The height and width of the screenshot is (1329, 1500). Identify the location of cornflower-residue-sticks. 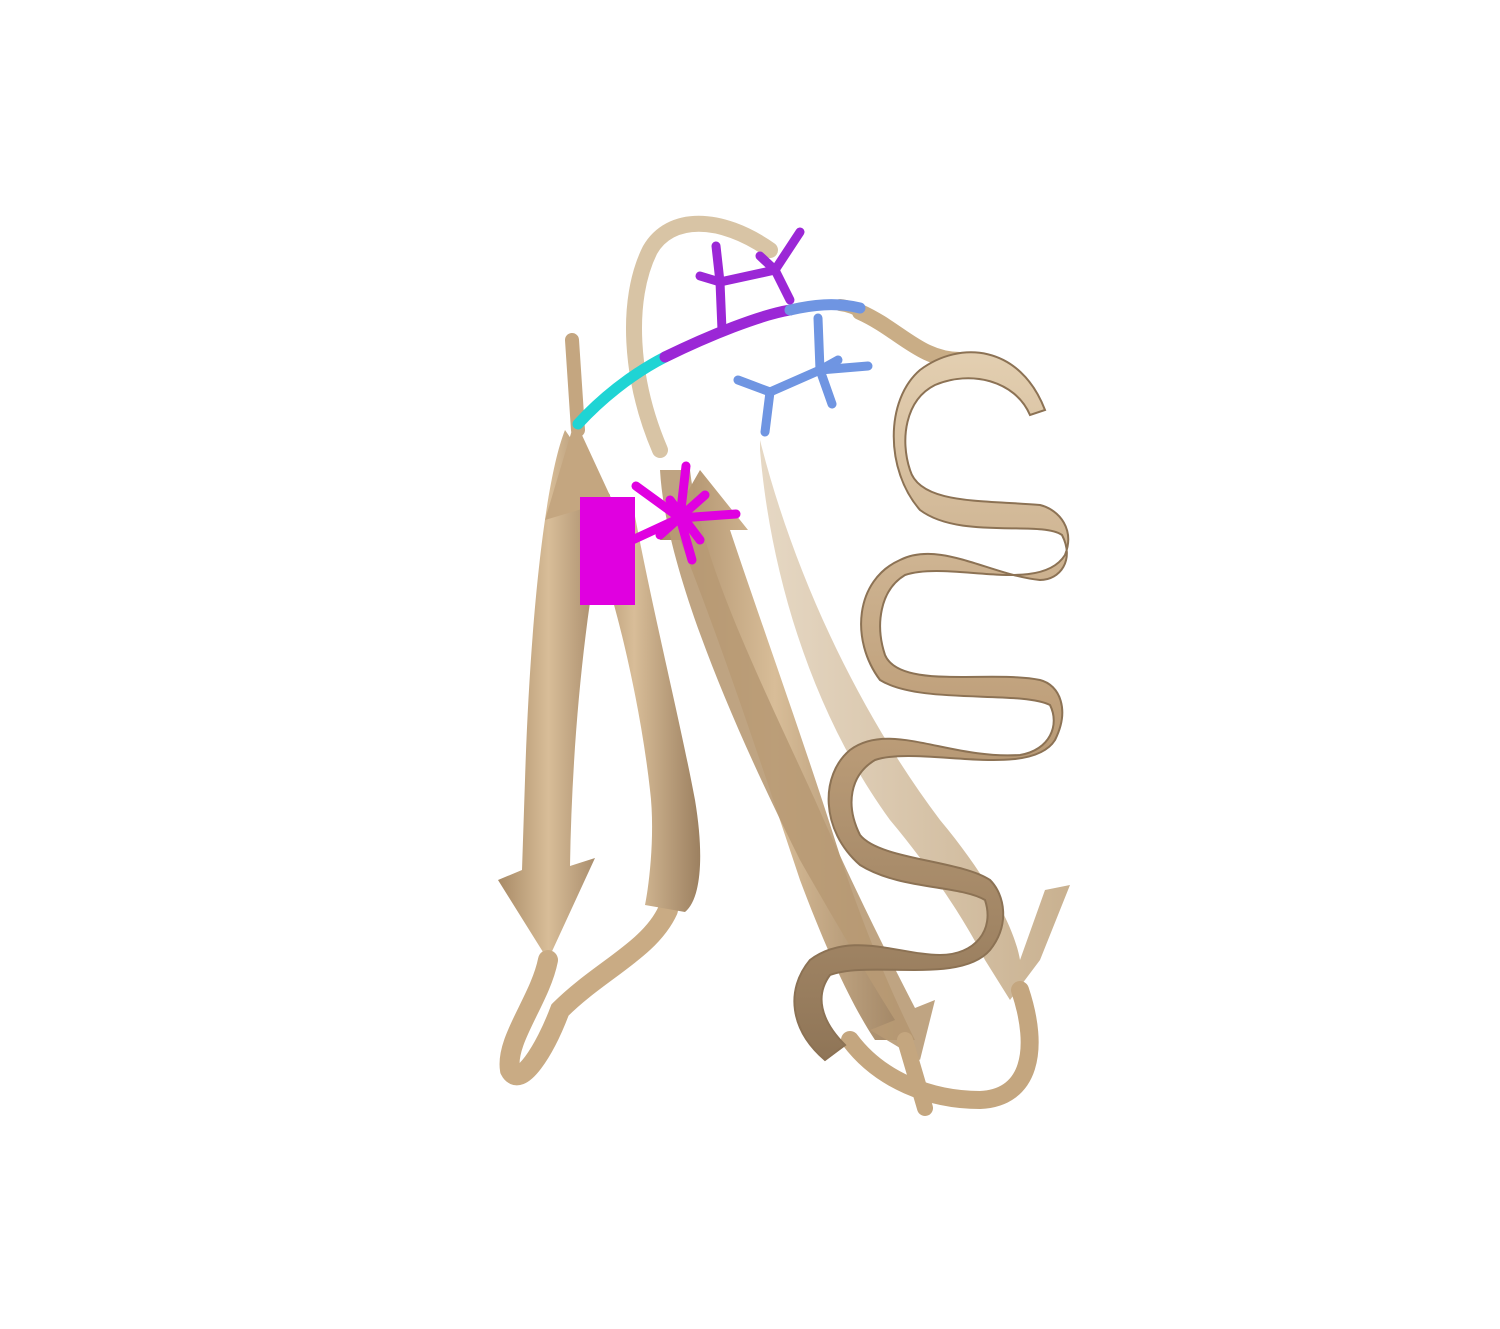
(803, 375).